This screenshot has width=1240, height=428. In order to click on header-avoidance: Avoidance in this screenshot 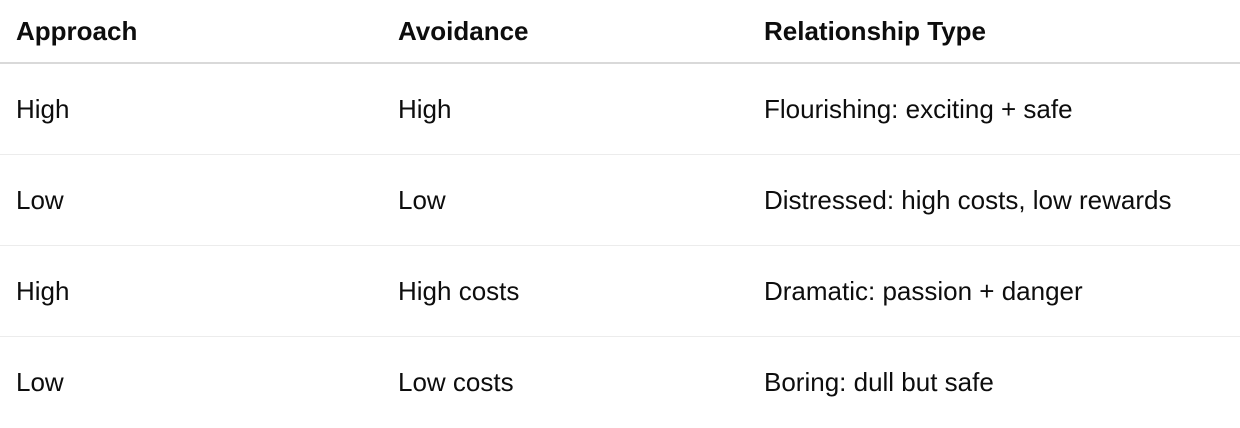, I will do `click(565, 32)`.